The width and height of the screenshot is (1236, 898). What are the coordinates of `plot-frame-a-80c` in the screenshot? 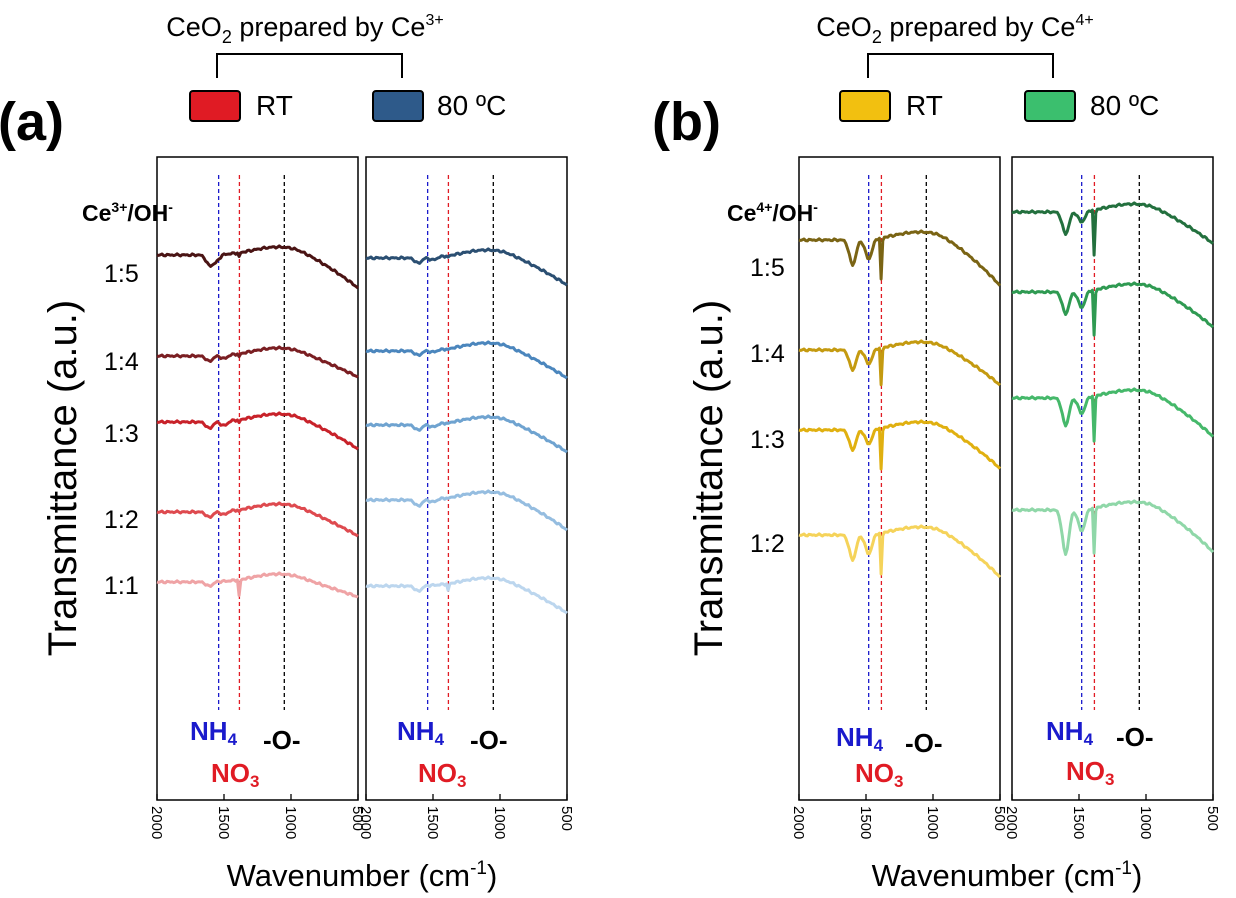 It's located at (466, 478).